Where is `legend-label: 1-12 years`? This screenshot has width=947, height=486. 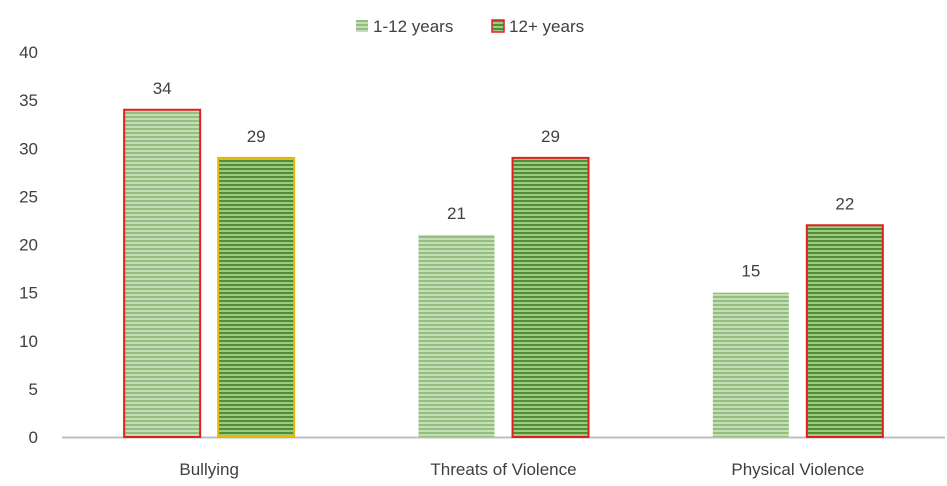 legend-label: 1-12 years is located at coordinates (413, 26).